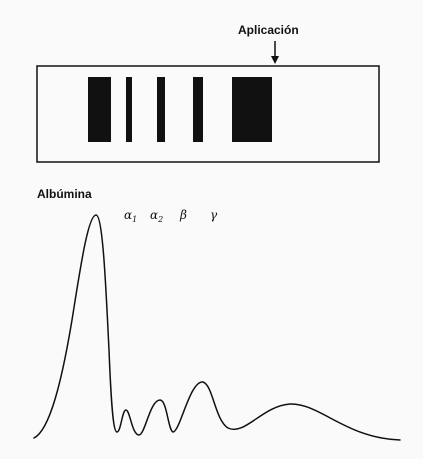  What do you see at coordinates (64, 194) in the screenshot?
I see `albumin-label: Albúmina` at bounding box center [64, 194].